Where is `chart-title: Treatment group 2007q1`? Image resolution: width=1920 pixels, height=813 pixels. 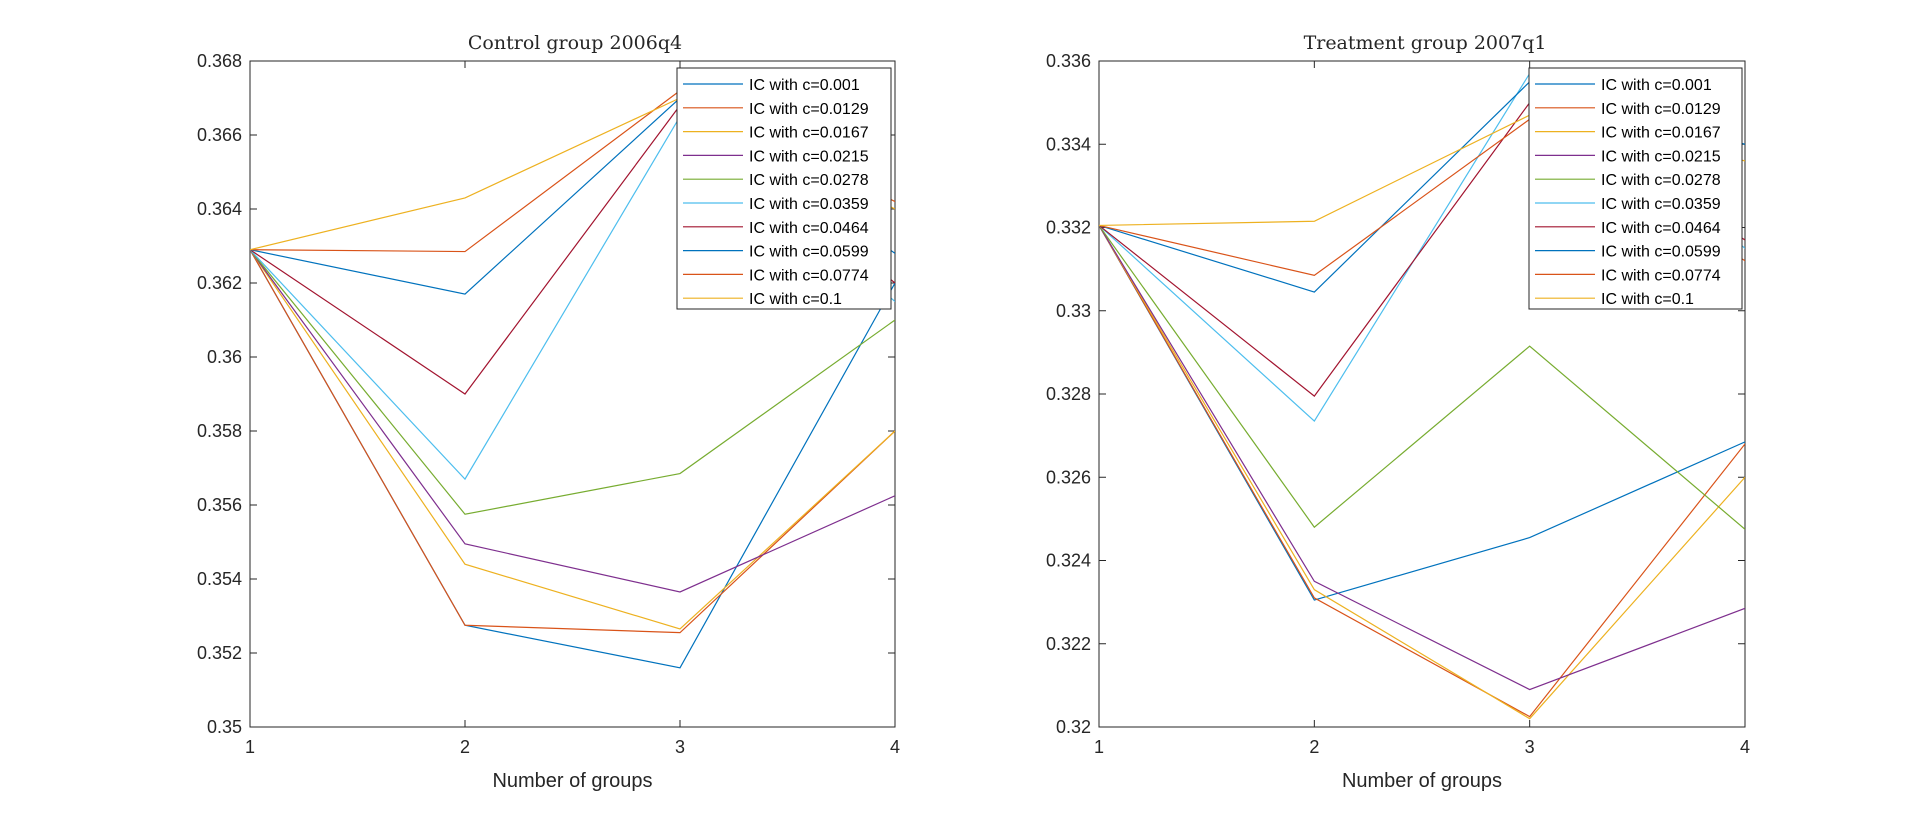
chart-title: Treatment group 2007q1 is located at coordinates (1425, 43).